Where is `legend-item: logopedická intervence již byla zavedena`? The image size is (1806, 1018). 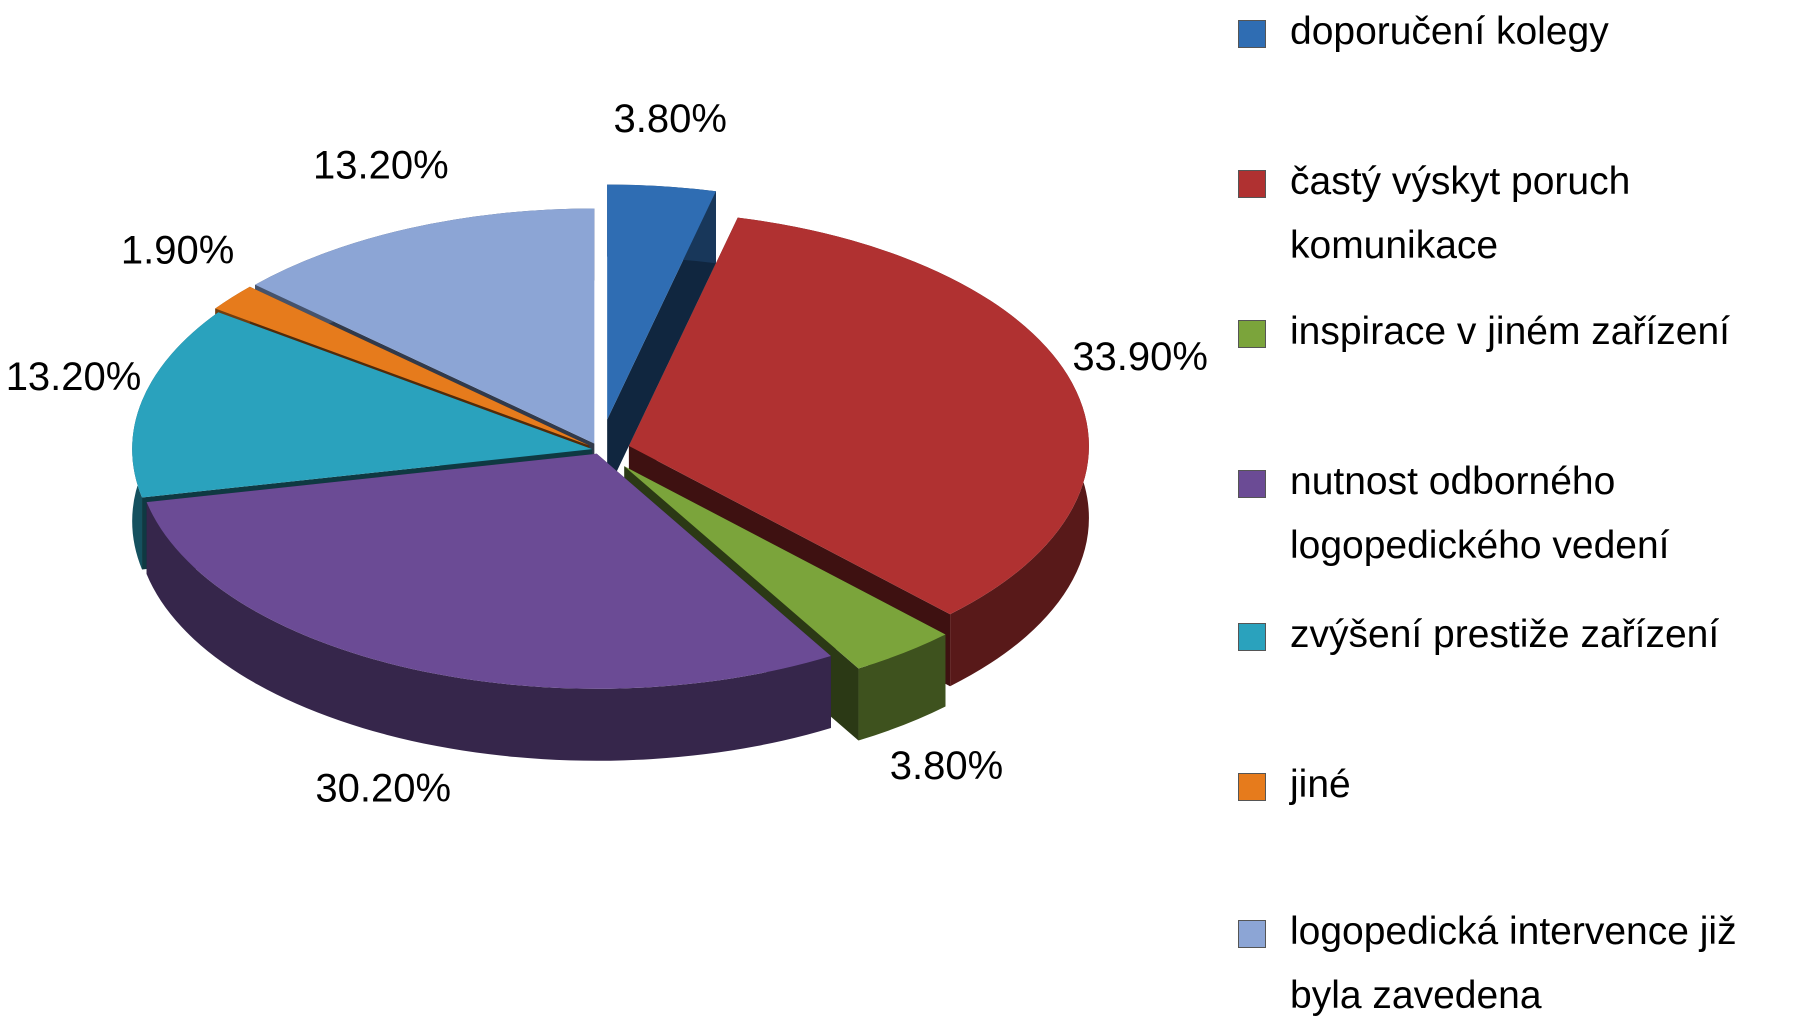
legend-item: logopedická intervence již byla zavedena is located at coordinates (1518, 959).